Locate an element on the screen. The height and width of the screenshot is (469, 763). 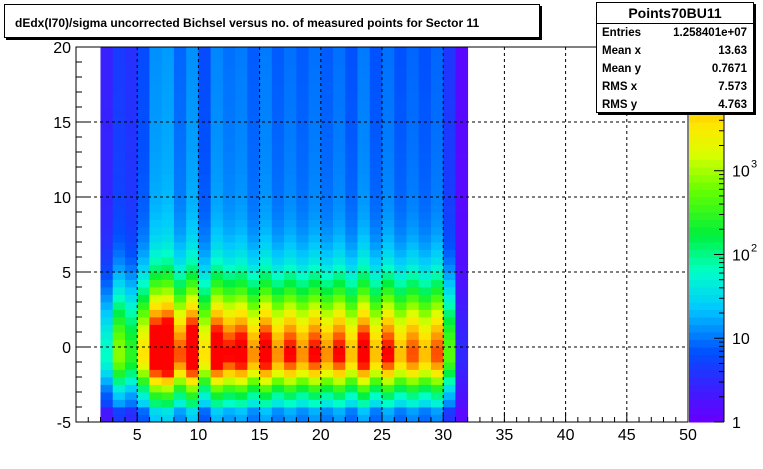
z-tick-exponent: 2 is located at coordinates (754, 248).